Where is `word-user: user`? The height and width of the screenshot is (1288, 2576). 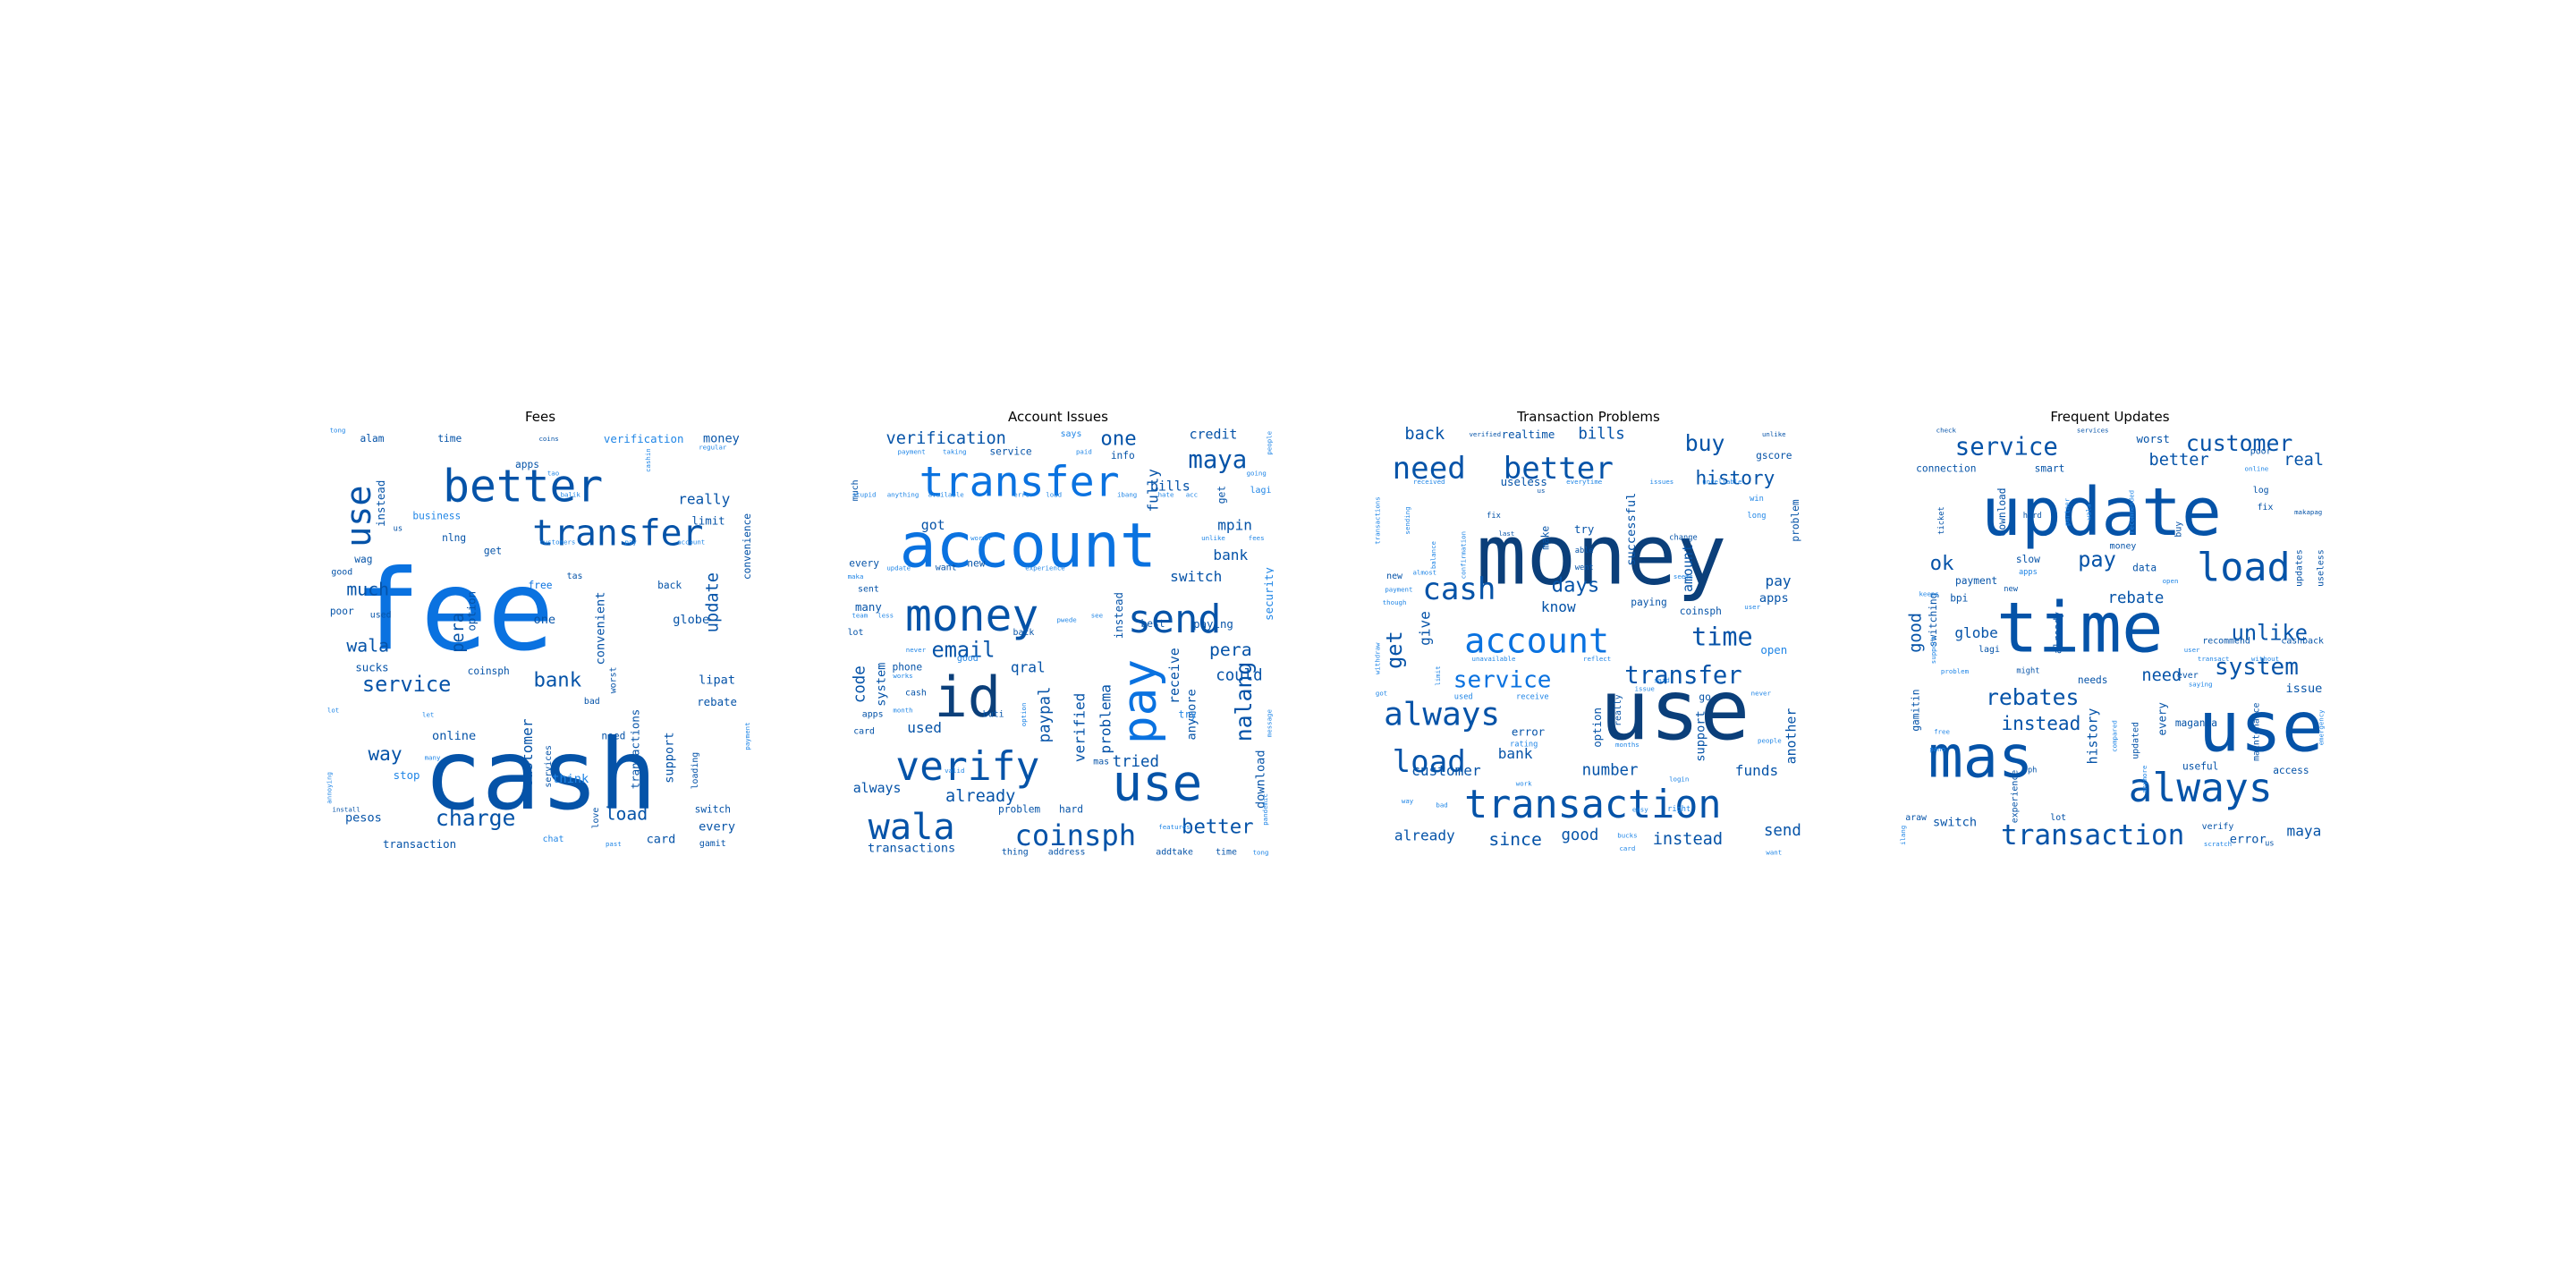 word-user: user is located at coordinates (1752, 607).